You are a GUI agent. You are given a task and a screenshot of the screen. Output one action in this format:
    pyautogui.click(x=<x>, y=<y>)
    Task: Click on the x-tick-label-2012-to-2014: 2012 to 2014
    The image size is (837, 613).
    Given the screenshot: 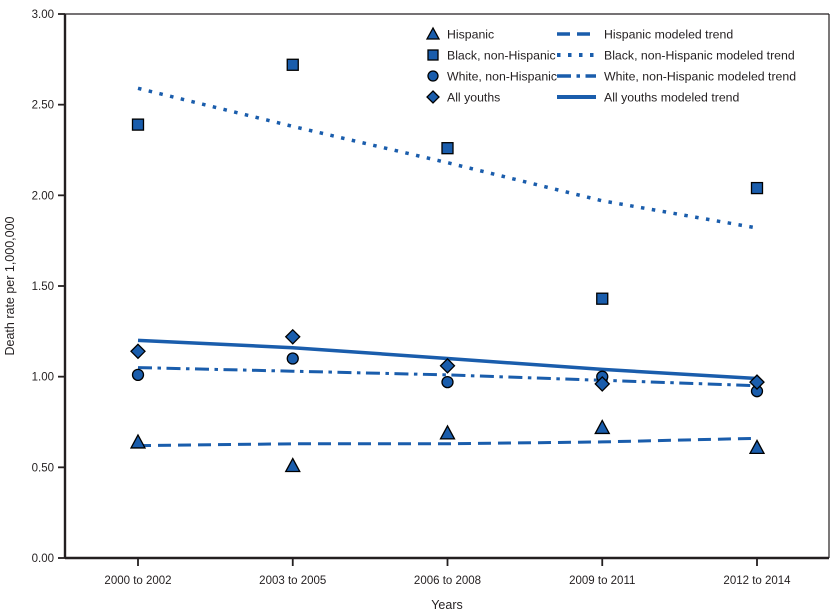 What is the action you would take?
    pyautogui.click(x=757, y=581)
    